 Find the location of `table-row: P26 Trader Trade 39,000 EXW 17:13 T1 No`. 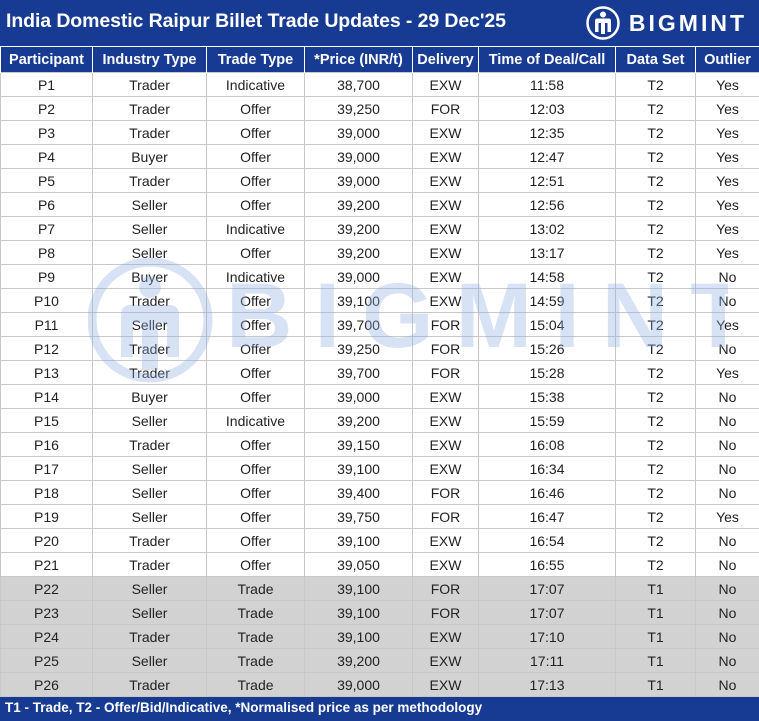

table-row: P26 Trader Trade 39,000 EXW 17:13 T1 No is located at coordinates (379, 684).